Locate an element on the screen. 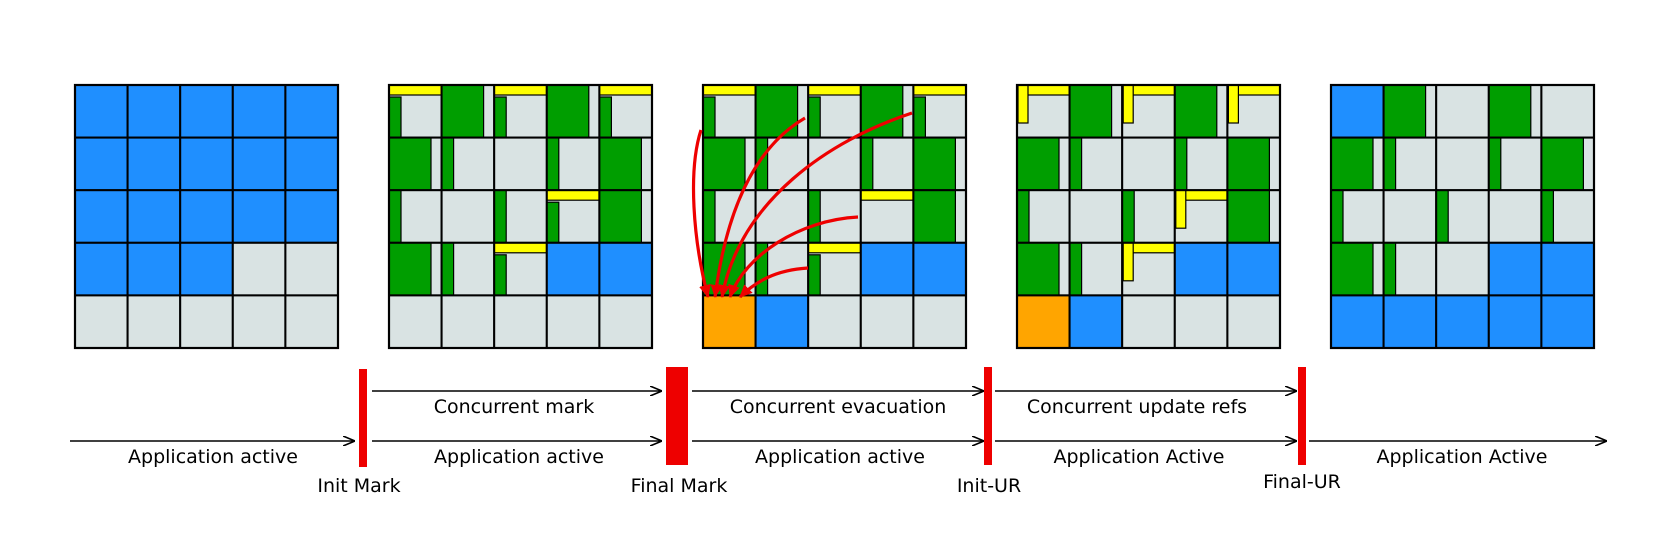 The image size is (1679, 549). pause-bar-final-ur is located at coordinates (1302, 416).